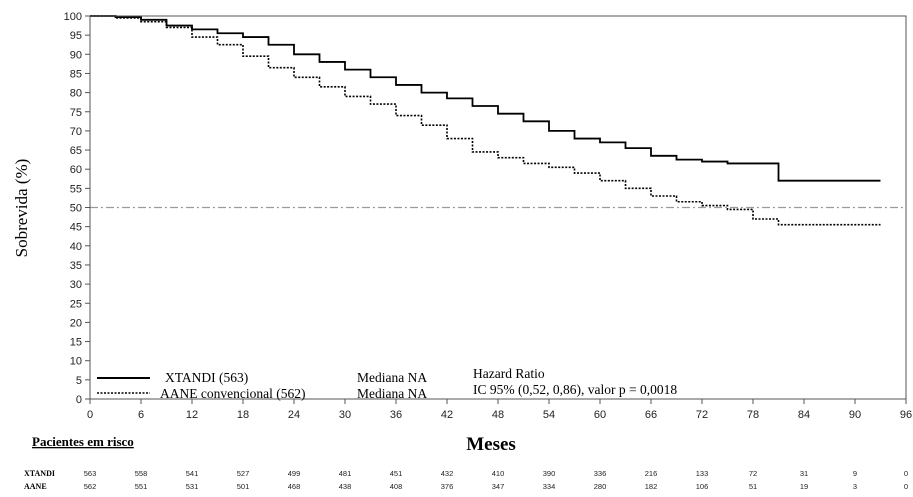 The image size is (913, 497). I want to click on y-tick-label: 95, so click(76, 36).